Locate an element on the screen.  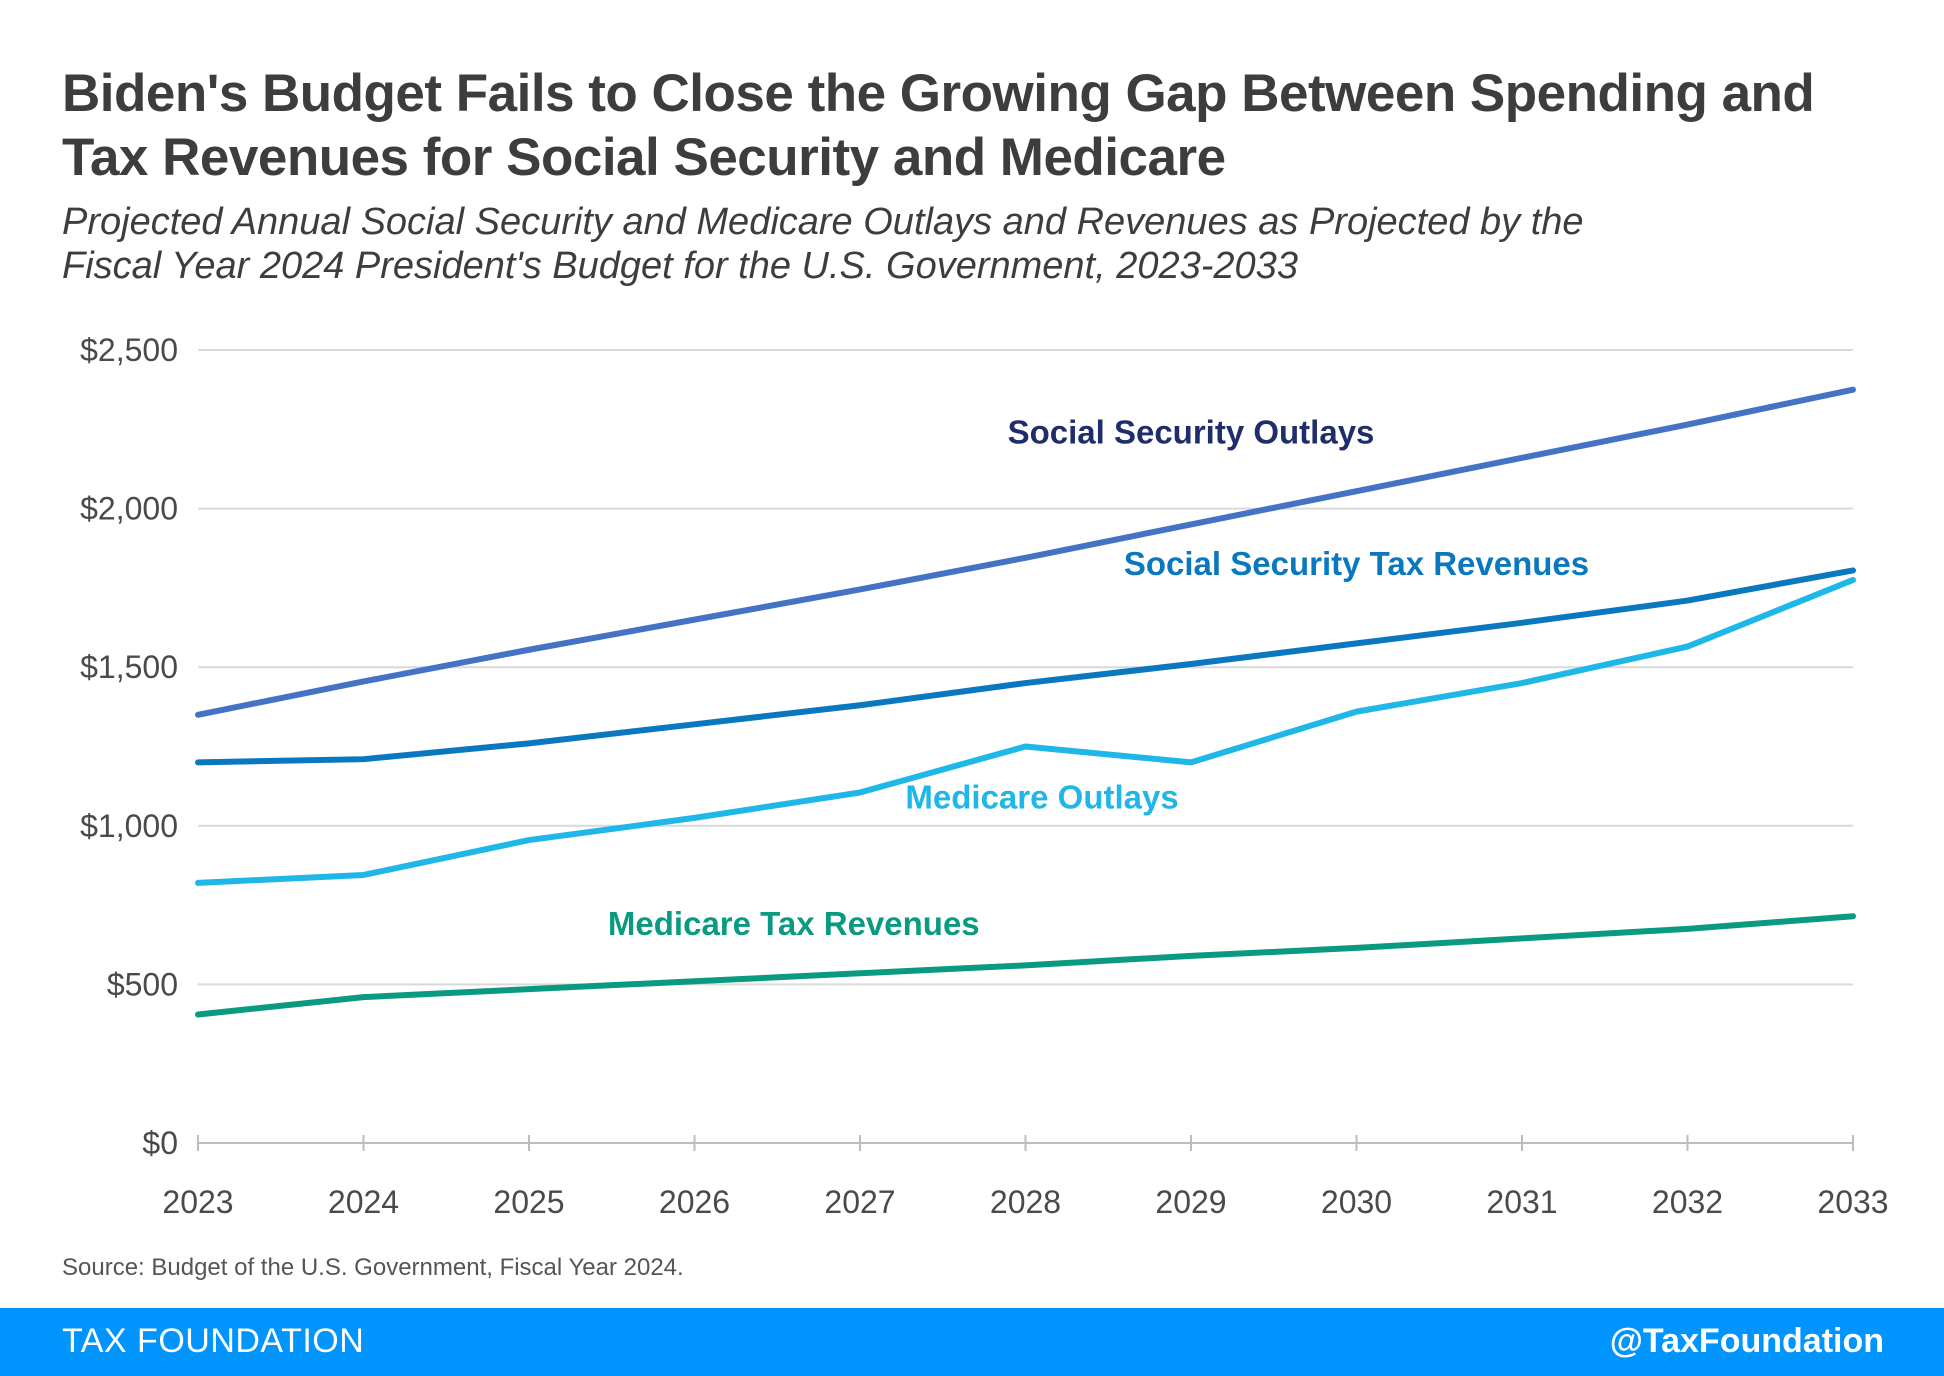
footer-bar: TAX FOUNDATION @TaxFoundation is located at coordinates (972, 1342).